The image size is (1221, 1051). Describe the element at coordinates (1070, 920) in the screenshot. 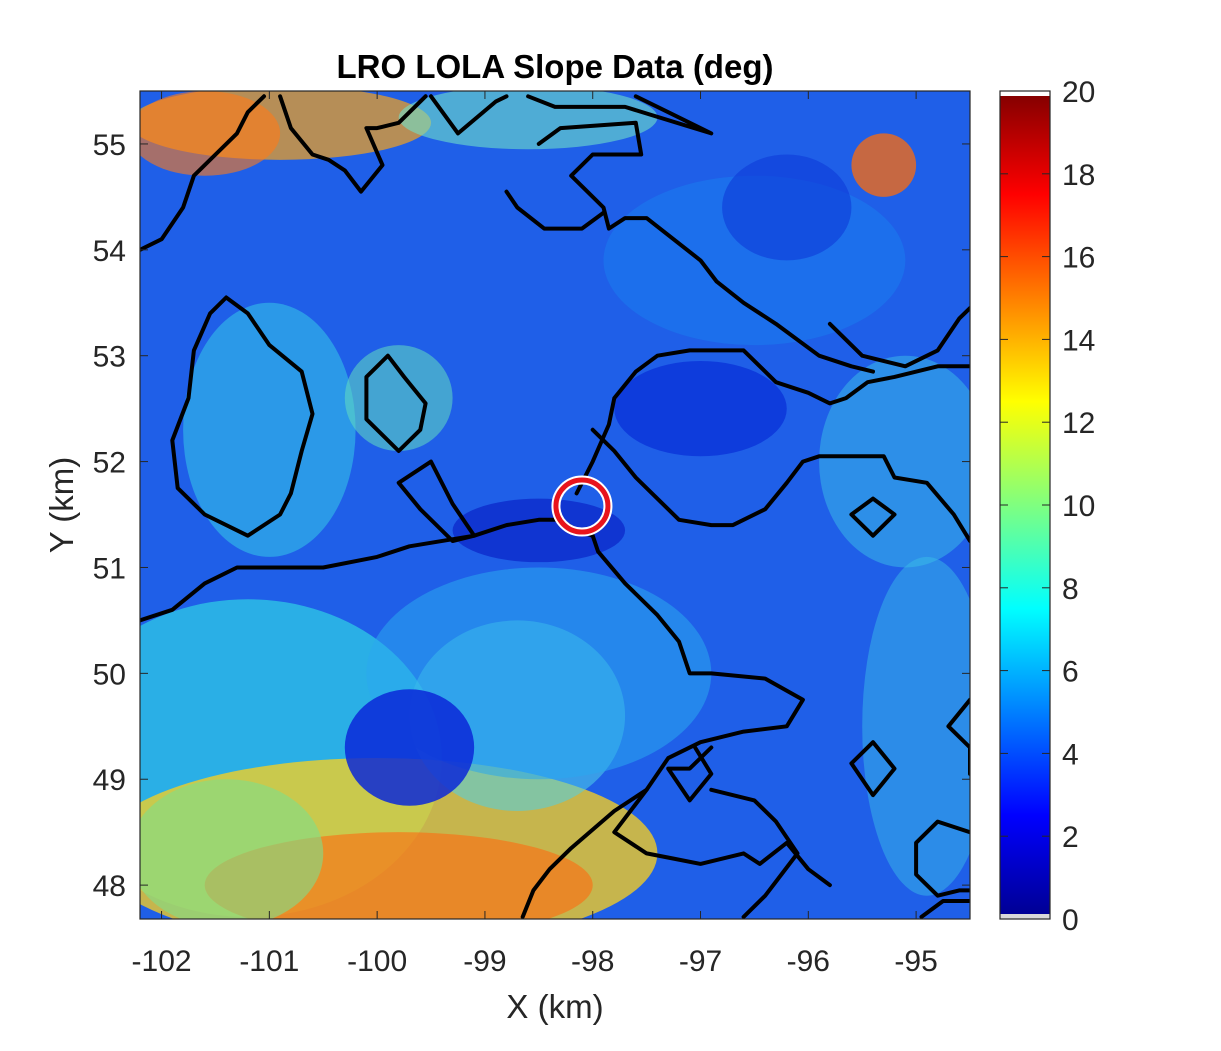

I see `colorbar-tick-label: 0` at that location.